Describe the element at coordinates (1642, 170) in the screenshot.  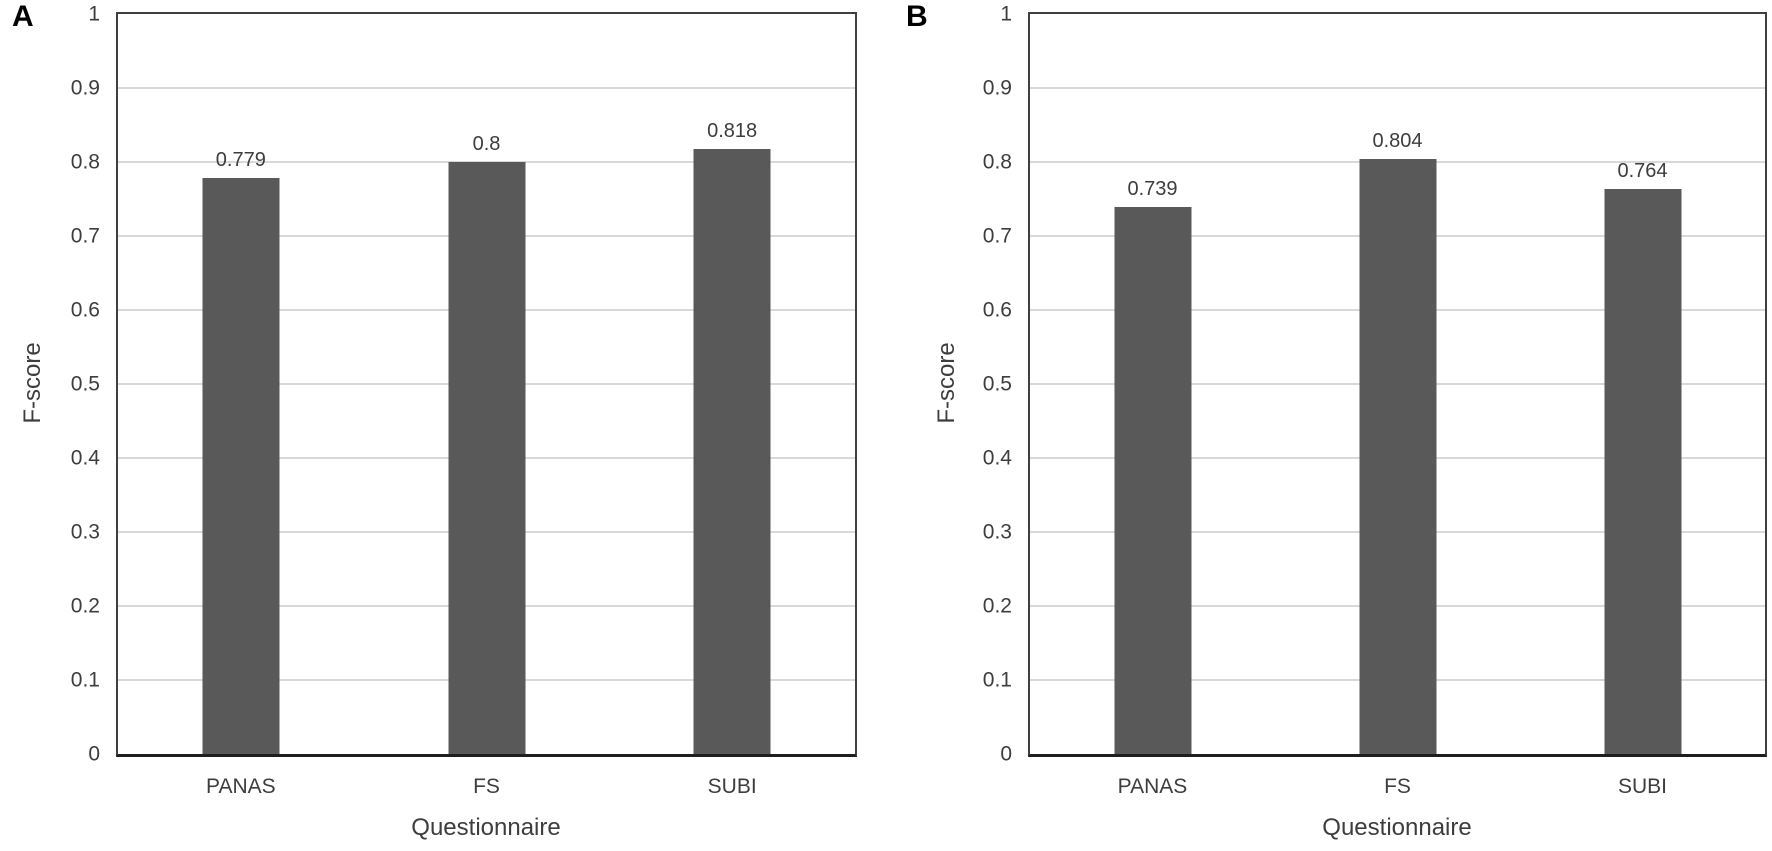
I see `bar-value-label: 0.764` at that location.